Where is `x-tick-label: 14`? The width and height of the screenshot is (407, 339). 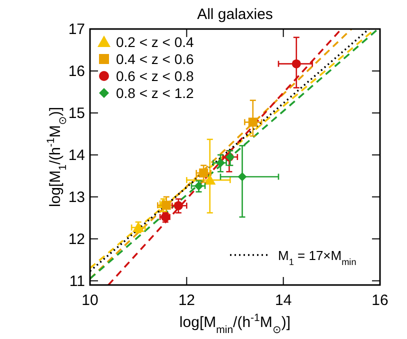 x-tick-label: 14 is located at coordinates (283, 300).